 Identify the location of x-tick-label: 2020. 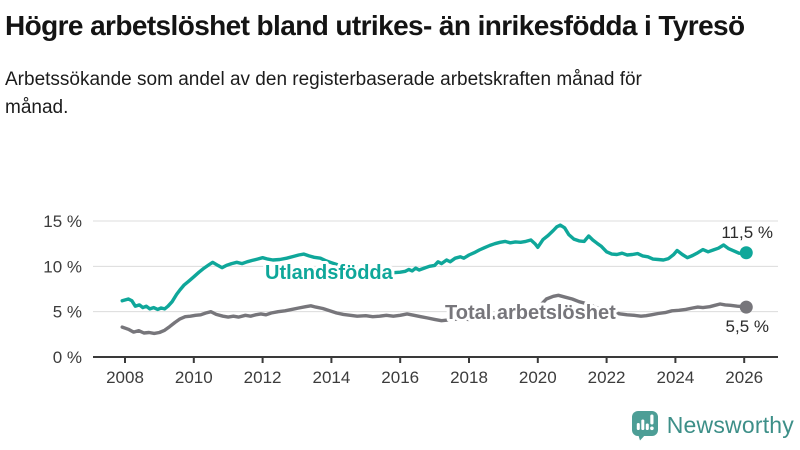
(538, 377).